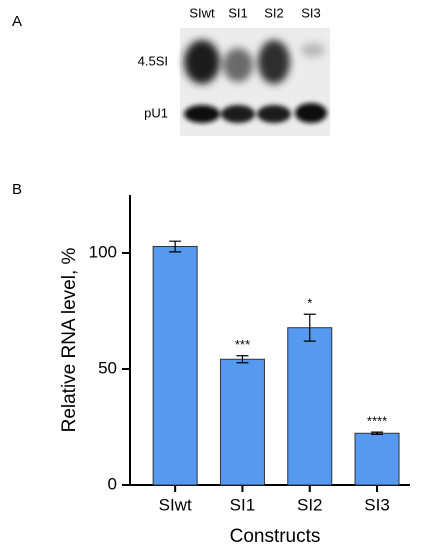 The image size is (427, 550). What do you see at coordinates (202, 12) in the screenshot?
I see `lane-label: SIwt` at bounding box center [202, 12].